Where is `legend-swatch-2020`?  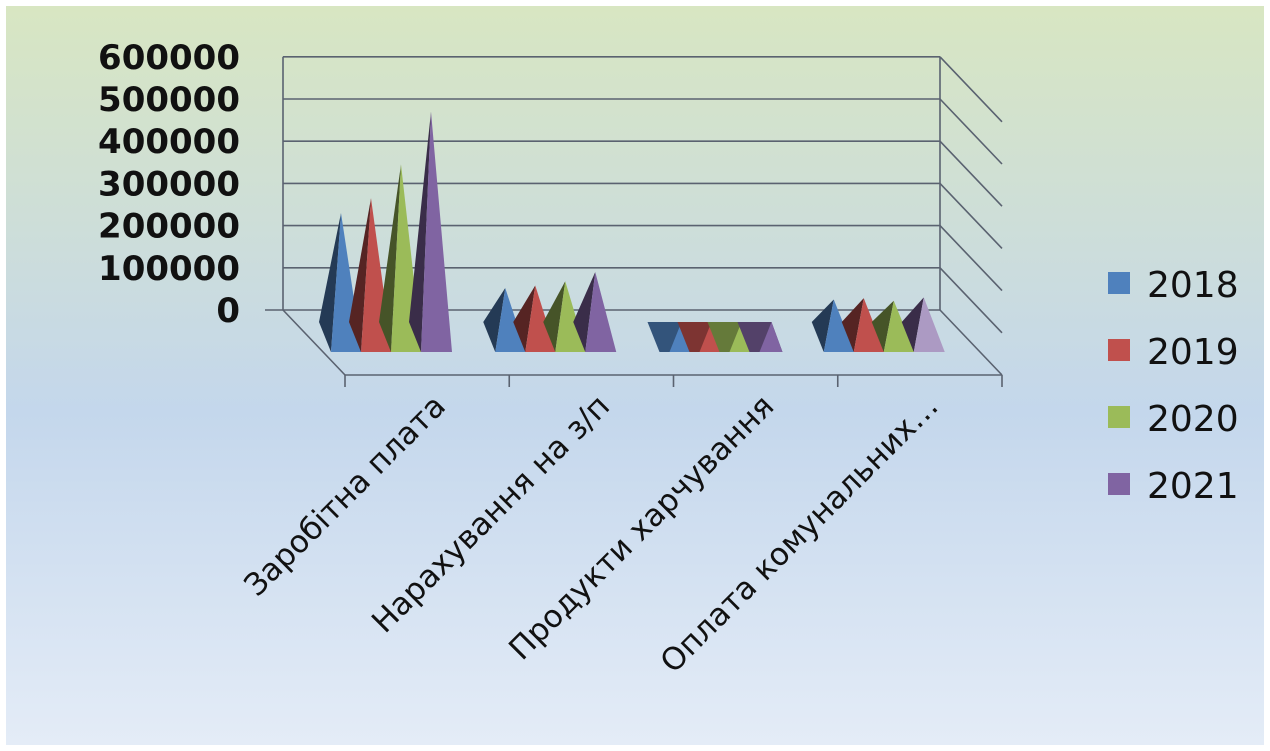 legend-swatch-2020 is located at coordinates (1119, 417).